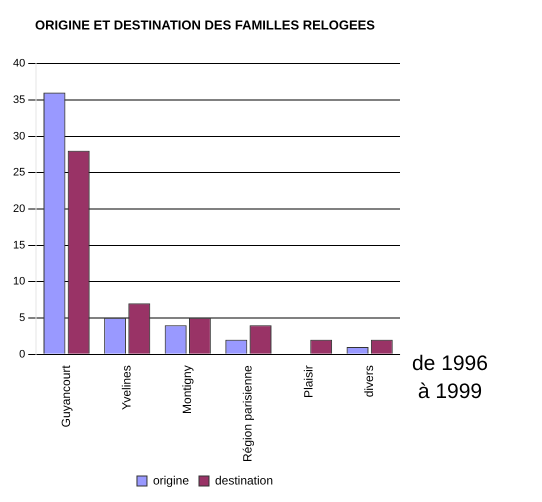  Describe the element at coordinates (205, 24) in the screenshot. I see `chart-title: ORIGINE ET DESTINATION DES FAMILLES RELOGEES` at that location.